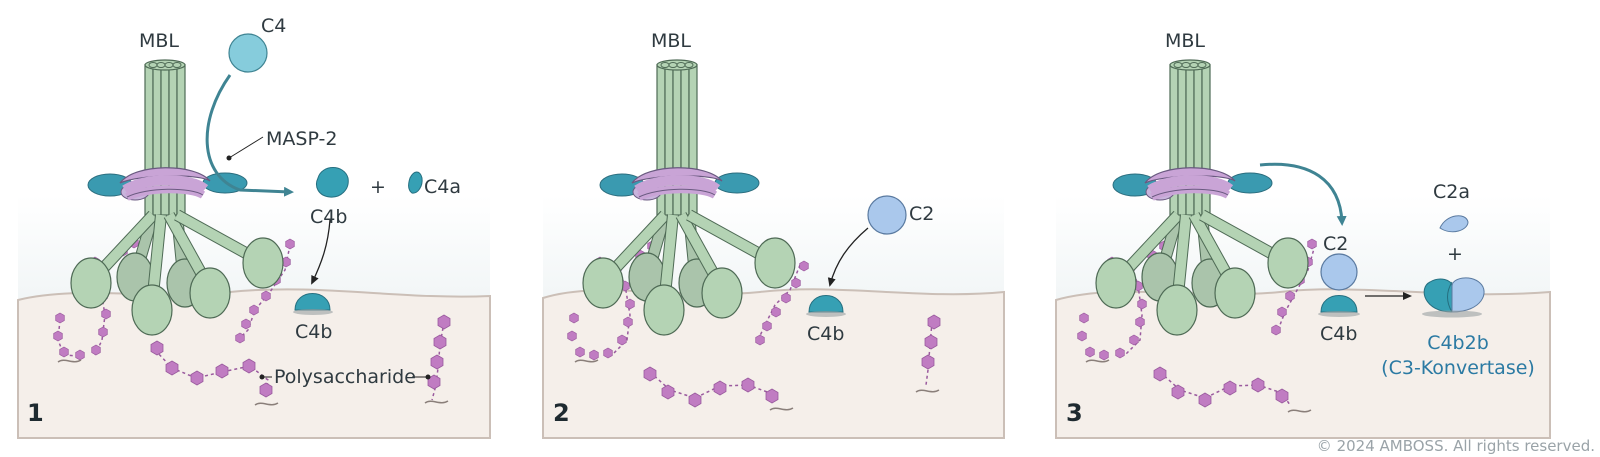 Image resolution: width=1600 pixels, height=457 pixels. Describe the element at coordinates (345, 377) in the screenshot. I see `label-polysaccharide: Polysaccharide` at that location.